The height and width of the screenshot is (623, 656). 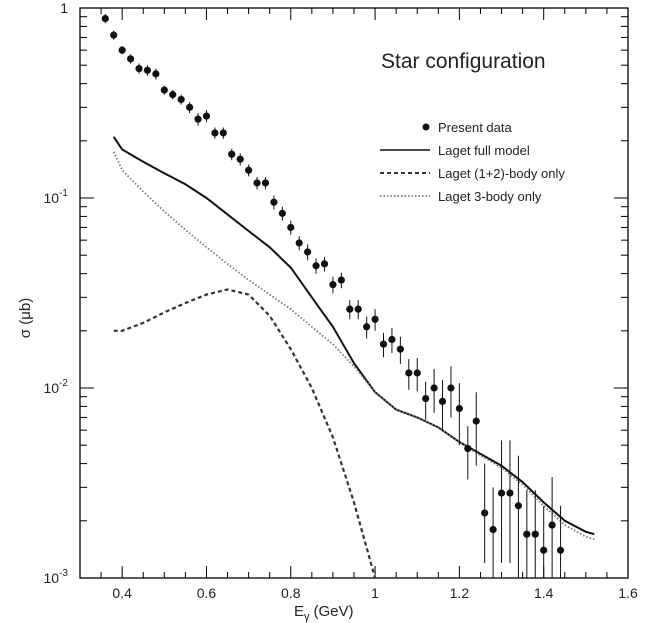 What do you see at coordinates (490, 196) in the screenshot?
I see `legend-label-laget-3-body: Laget 3-body only` at bounding box center [490, 196].